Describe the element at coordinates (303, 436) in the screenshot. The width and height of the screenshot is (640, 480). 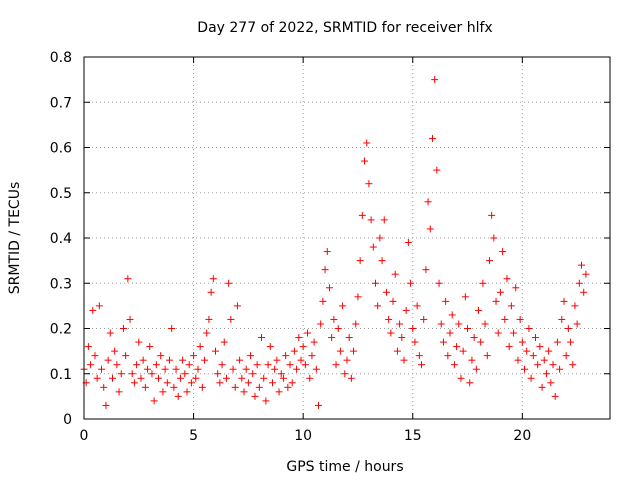
I see `x-tick-label: 10` at that location.